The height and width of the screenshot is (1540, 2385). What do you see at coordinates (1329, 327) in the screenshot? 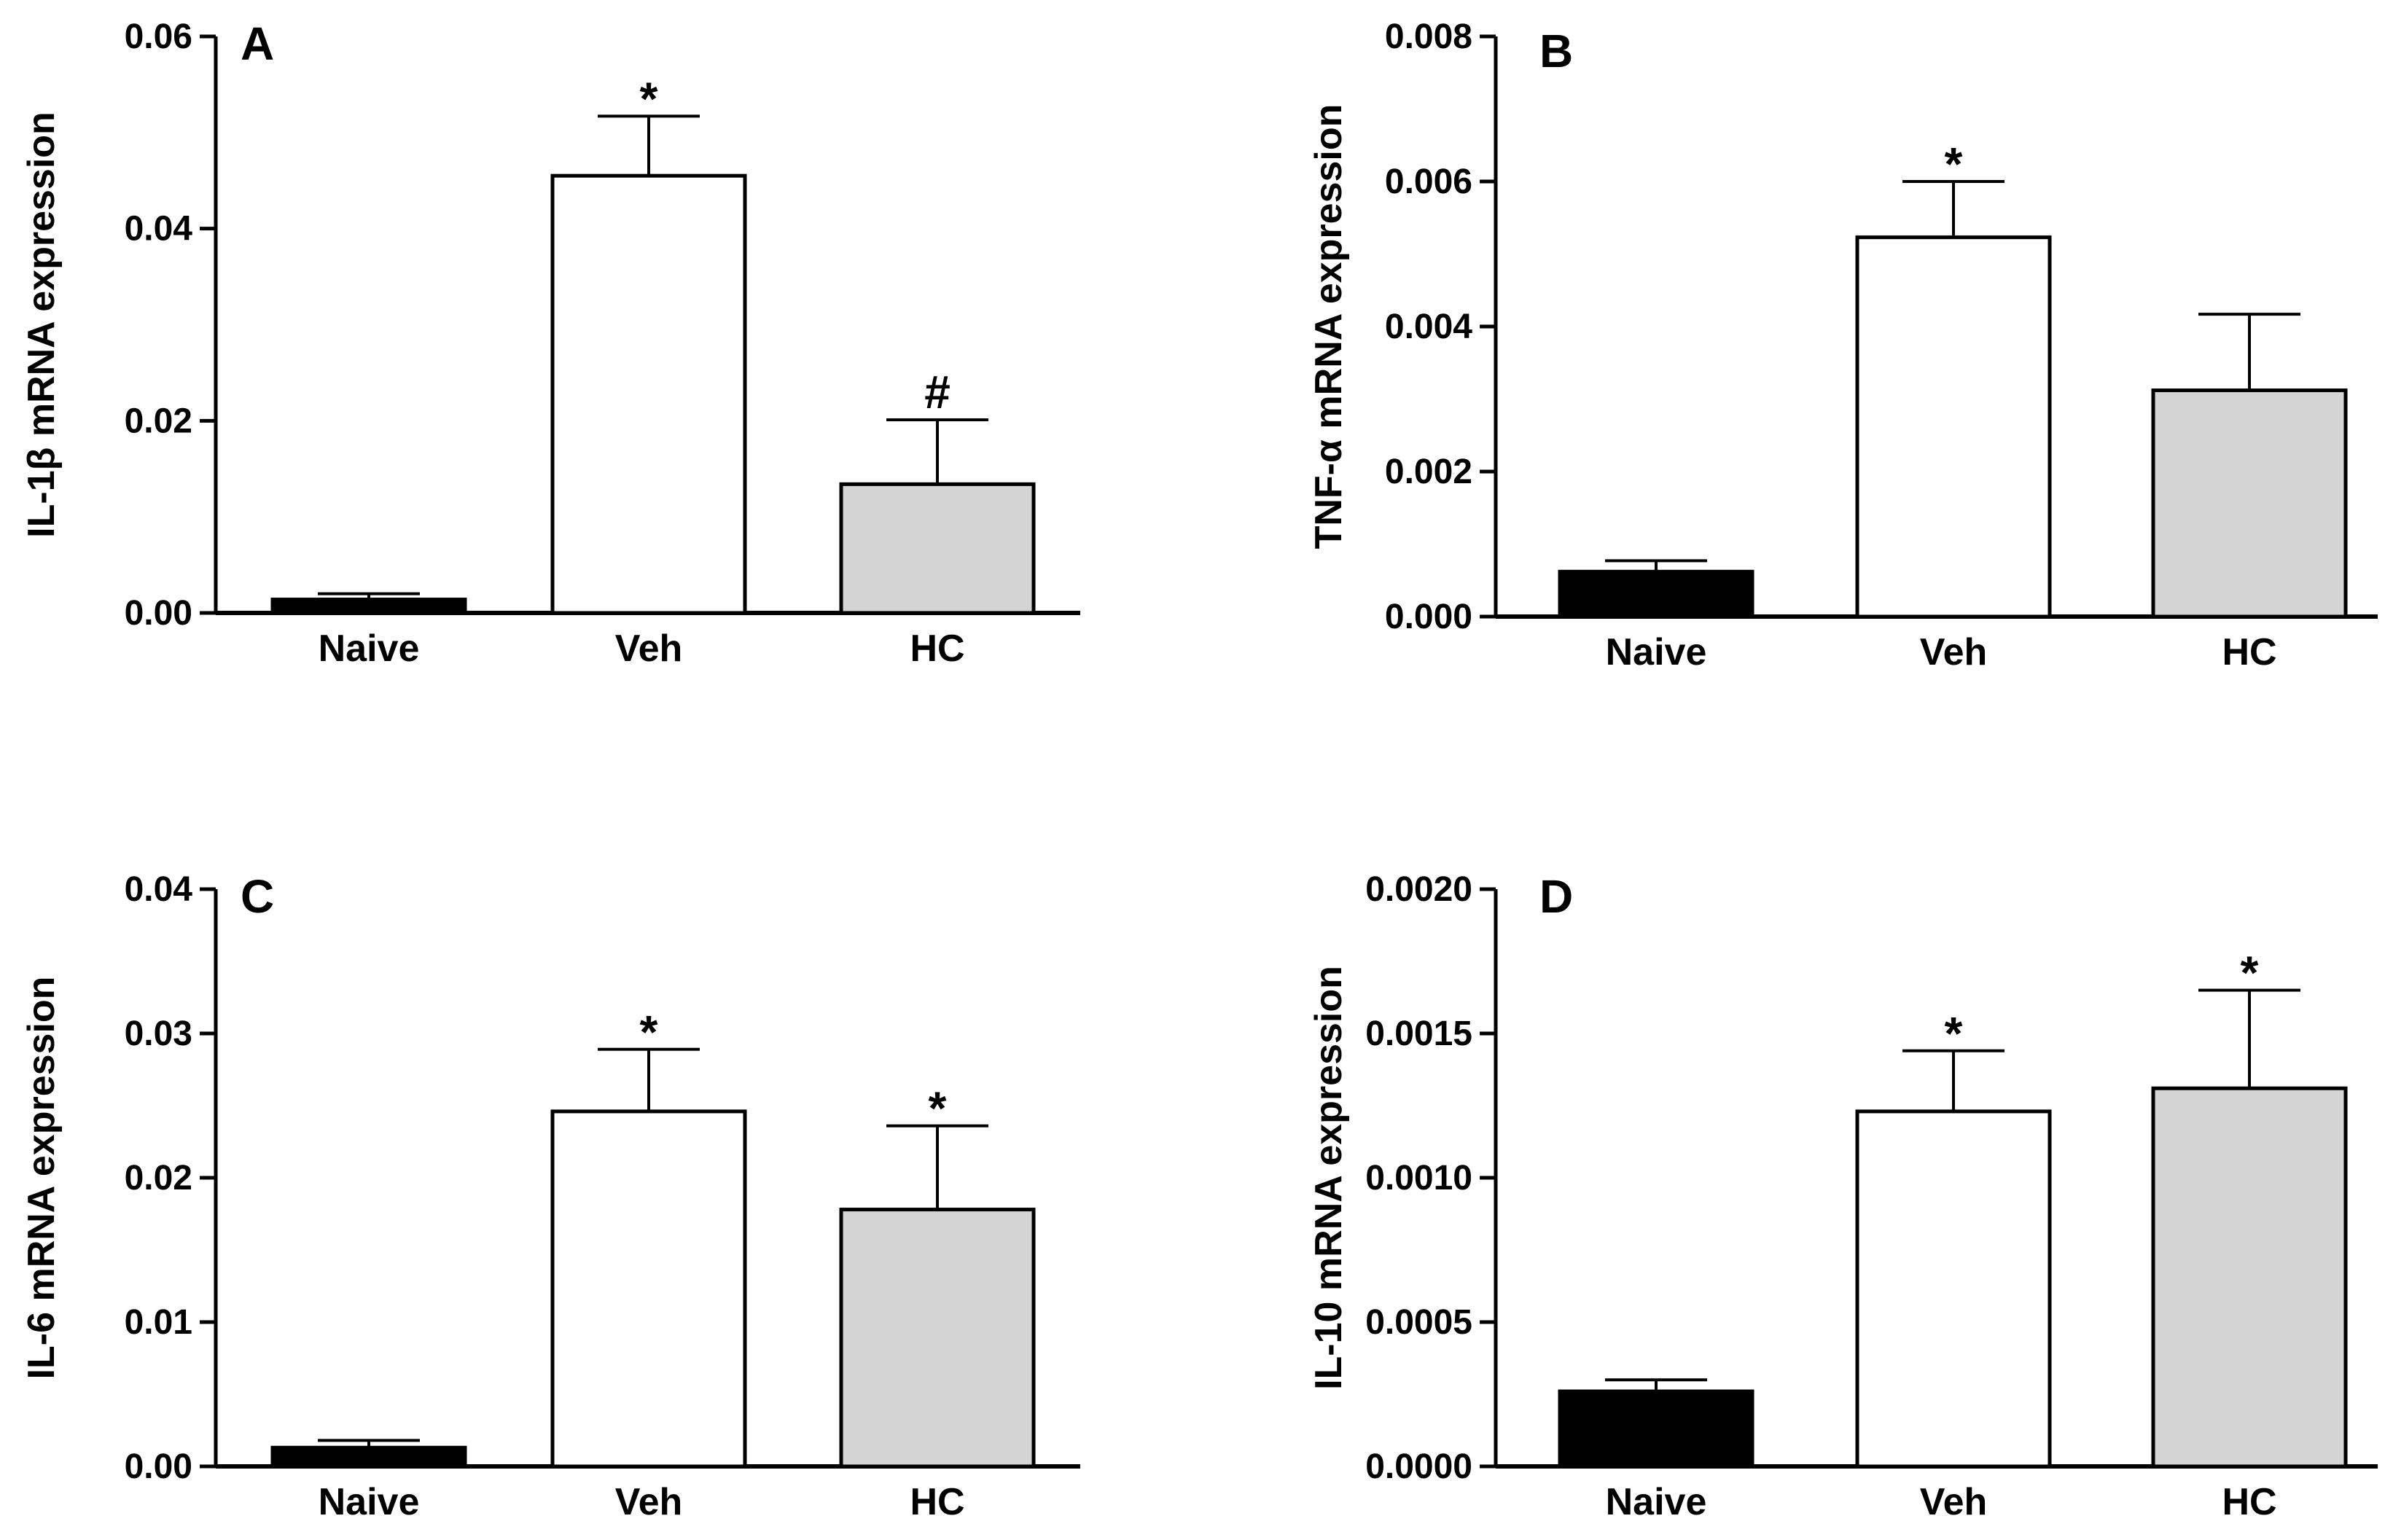
I see `y-axis-title: TNF-α mRNA expression` at bounding box center [1329, 327].